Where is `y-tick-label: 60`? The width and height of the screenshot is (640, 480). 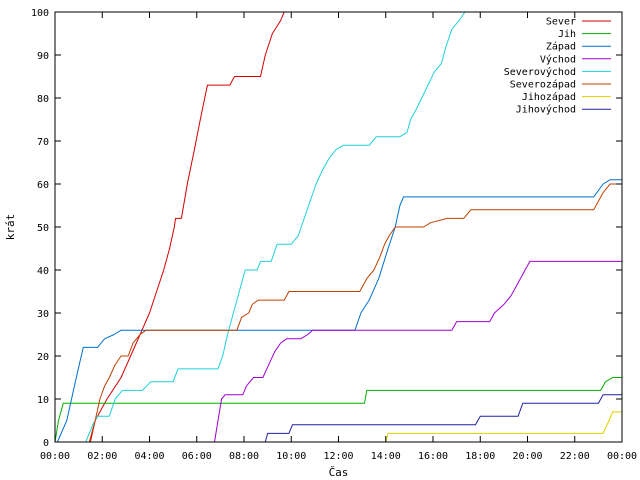
y-tick-label: 60 is located at coordinates (43, 185).